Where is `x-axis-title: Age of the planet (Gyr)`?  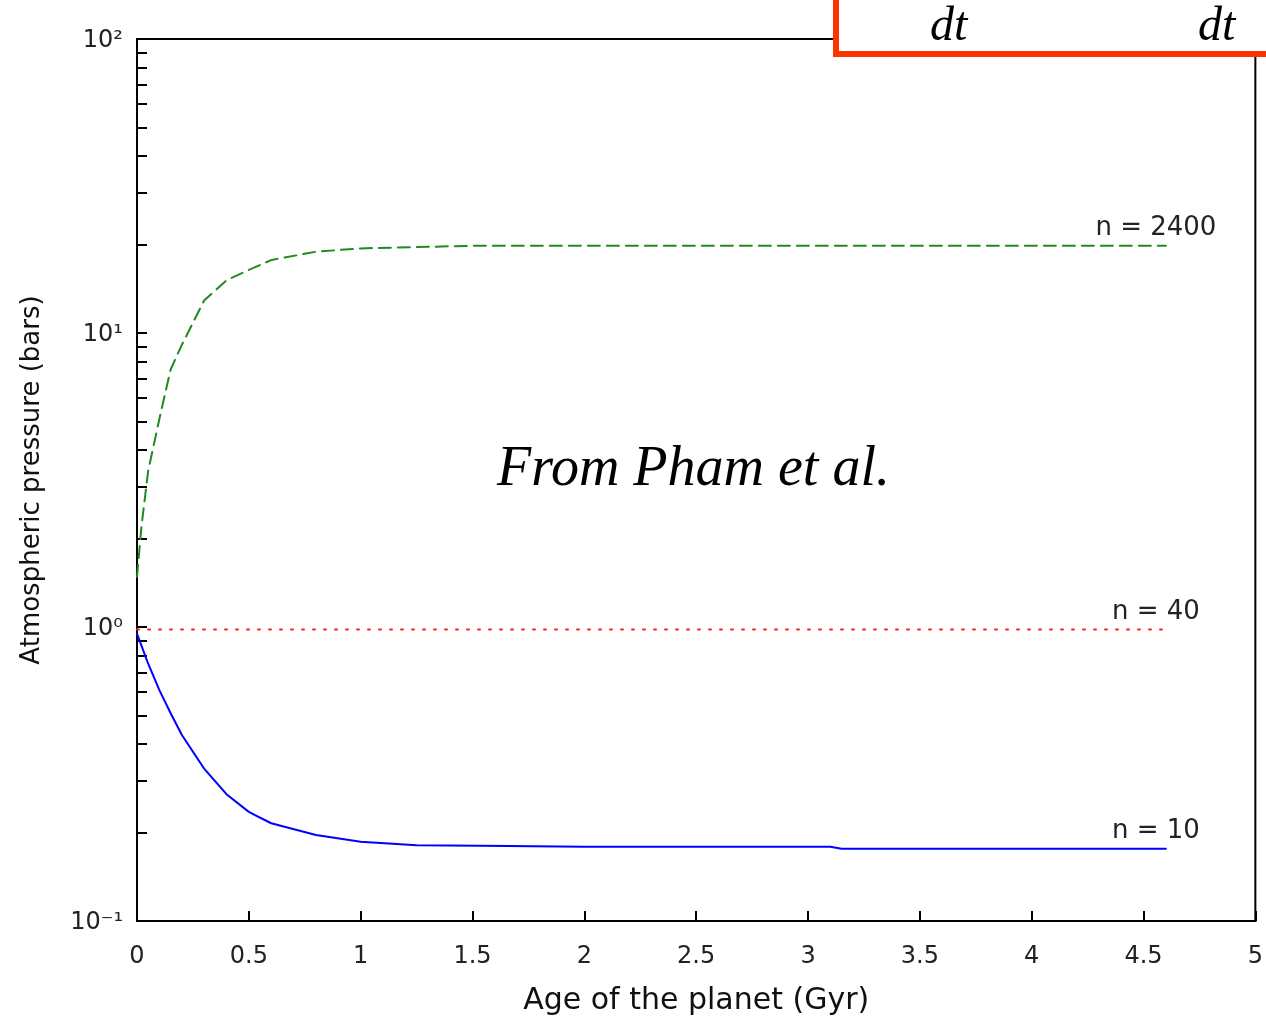
x-axis-title: Age of the planet (Gyr) is located at coordinates (696, 998).